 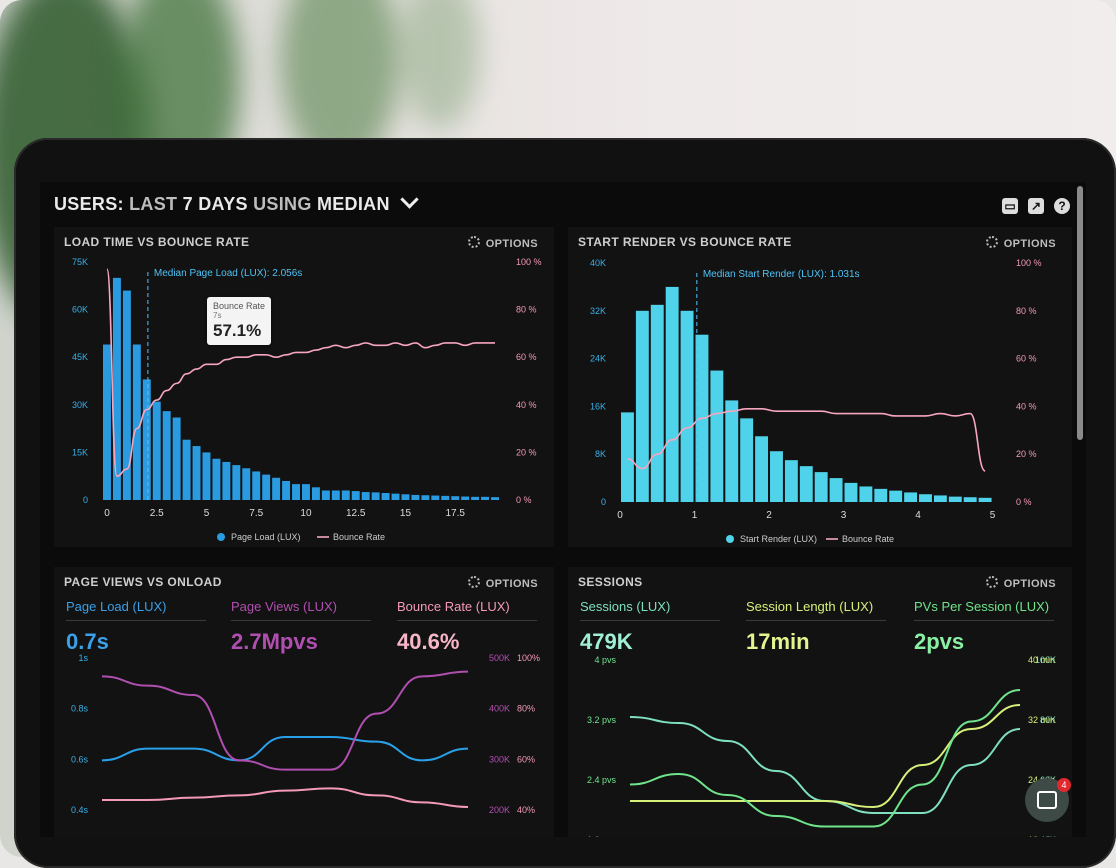 I want to click on y-tick-right: 500K, so click(x=499, y=658).